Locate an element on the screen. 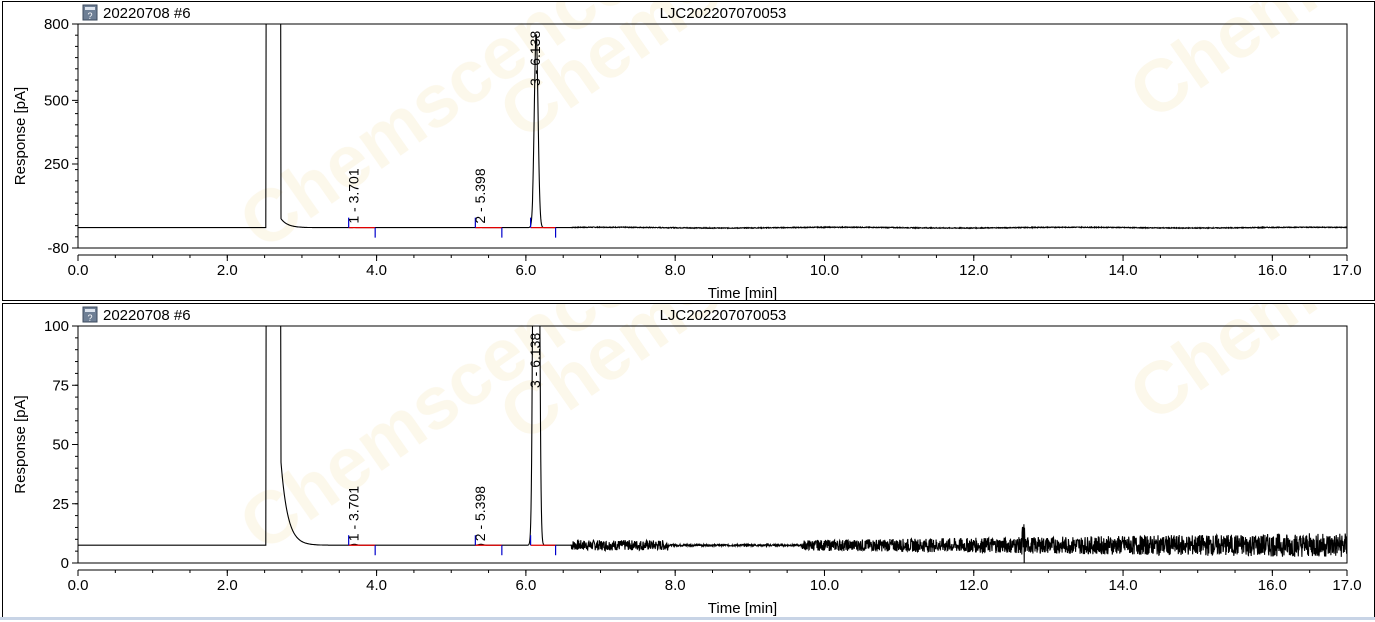  y-tick-label: 500 is located at coordinates (56, 100).